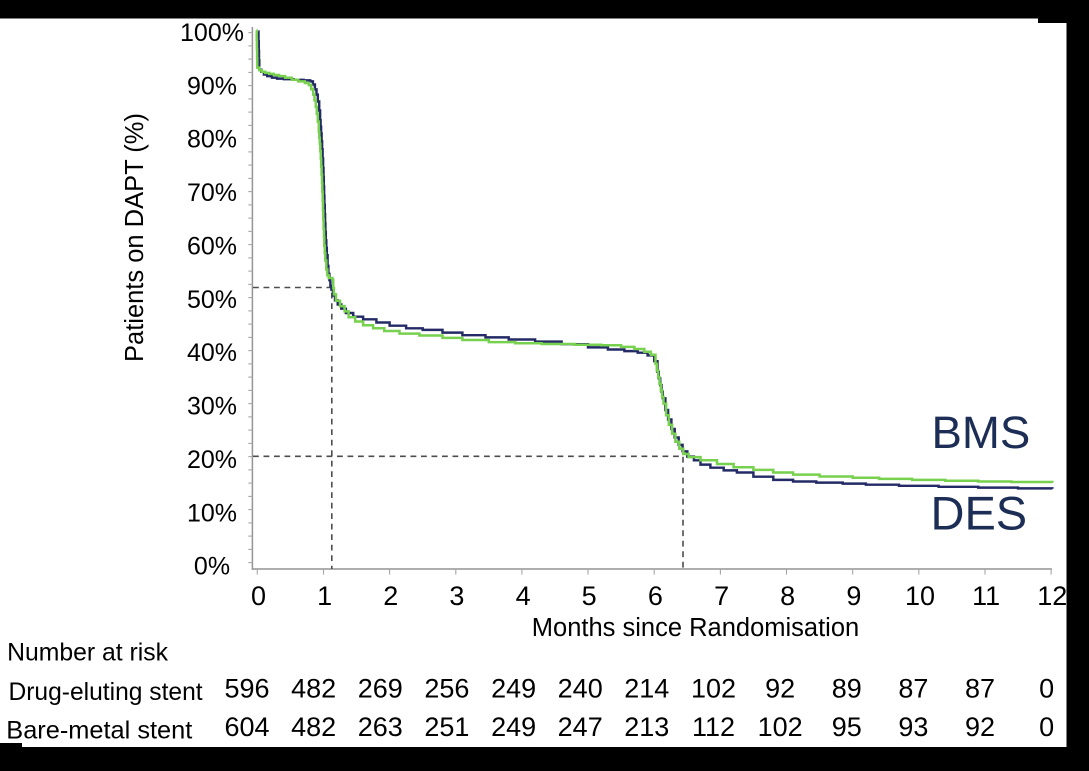 The height and width of the screenshot is (771, 1089). Describe the element at coordinates (847, 727) in the screenshot. I see `svg-text: 95` at that location.